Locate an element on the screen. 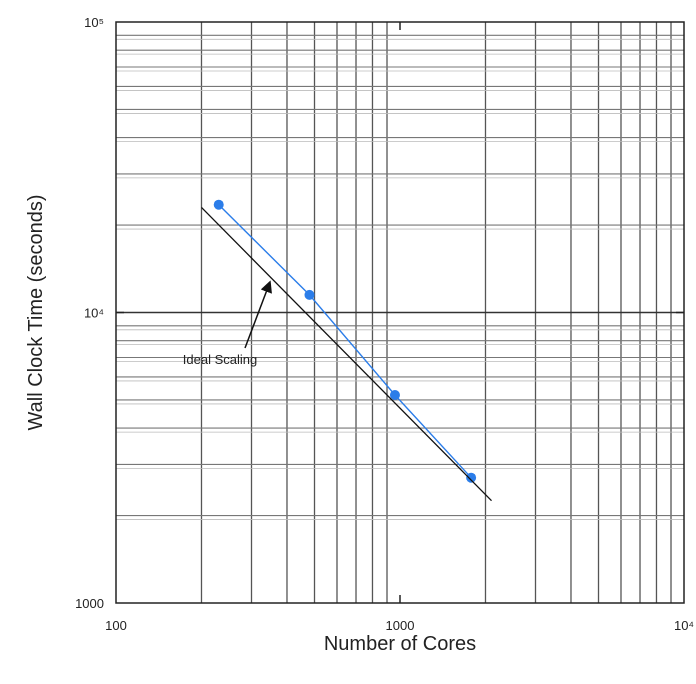 The image size is (696, 684). annotation-arrow is located at coordinates (258, 314).